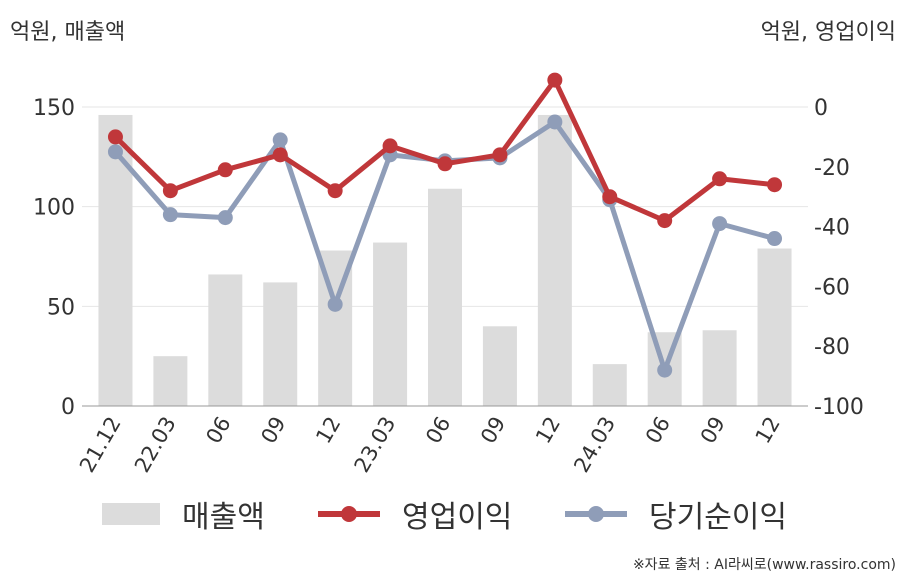 This screenshot has height=580, width=908. What do you see at coordinates (832, 168) in the screenshot?
I see `right-tick-label: -20` at bounding box center [832, 168].